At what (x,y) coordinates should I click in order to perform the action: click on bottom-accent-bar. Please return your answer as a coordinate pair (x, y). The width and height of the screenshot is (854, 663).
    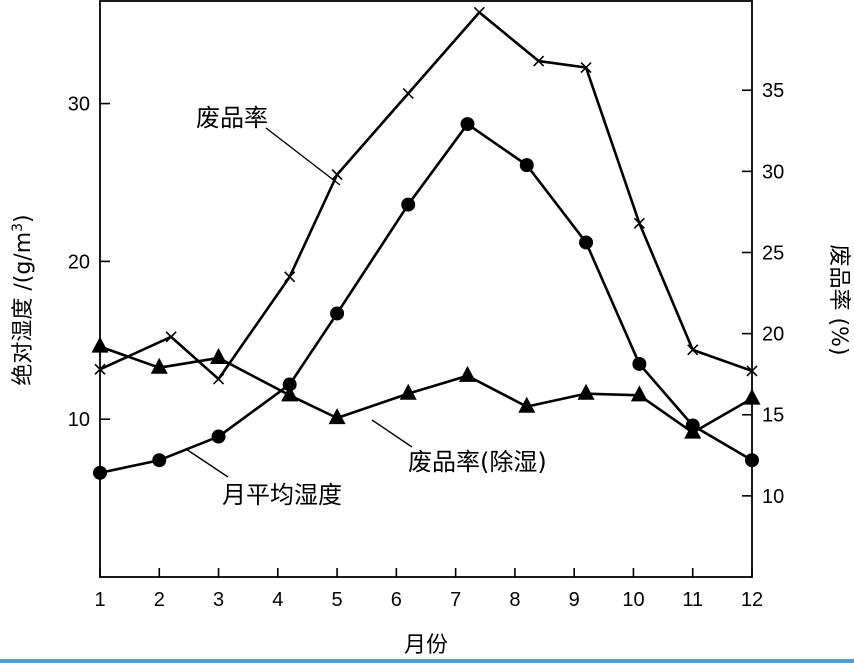
    Looking at the image, I should click on (427, 661).